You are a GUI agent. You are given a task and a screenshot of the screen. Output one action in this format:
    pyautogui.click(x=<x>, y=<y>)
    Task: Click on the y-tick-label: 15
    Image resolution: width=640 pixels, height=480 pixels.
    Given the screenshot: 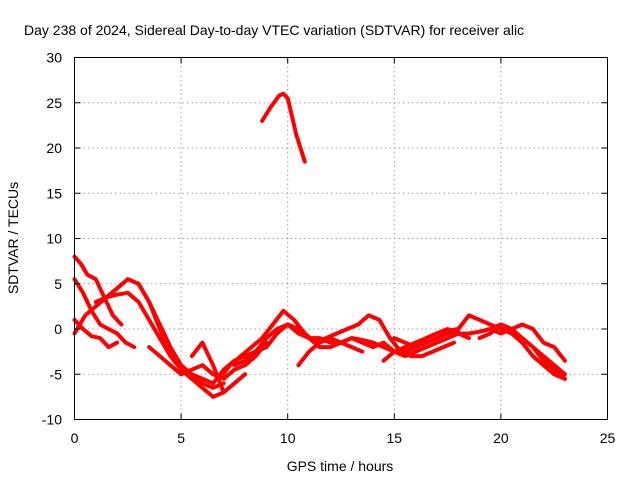 What is the action you would take?
    pyautogui.click(x=54, y=193)
    